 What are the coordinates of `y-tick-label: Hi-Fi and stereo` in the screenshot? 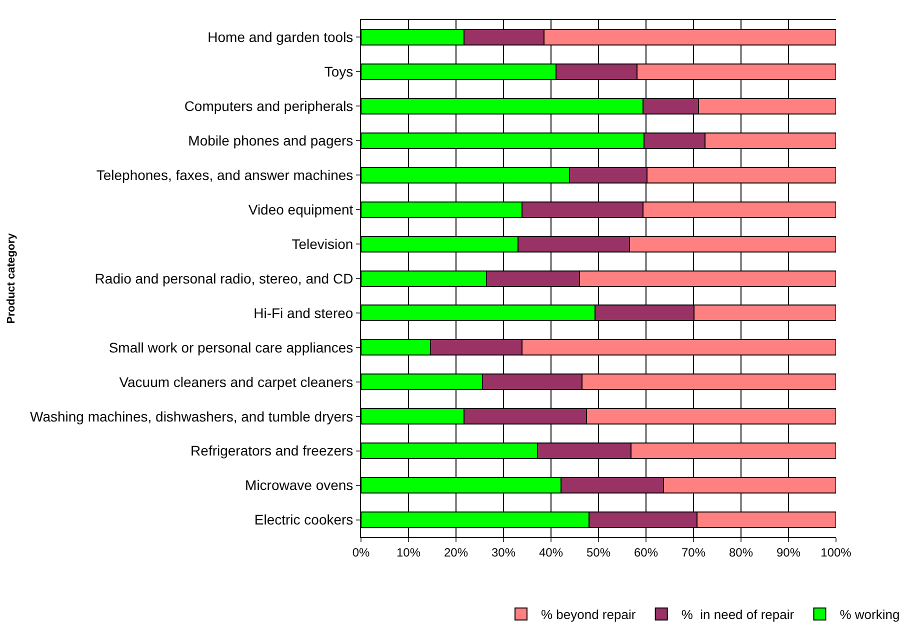 It's located at (304, 312).